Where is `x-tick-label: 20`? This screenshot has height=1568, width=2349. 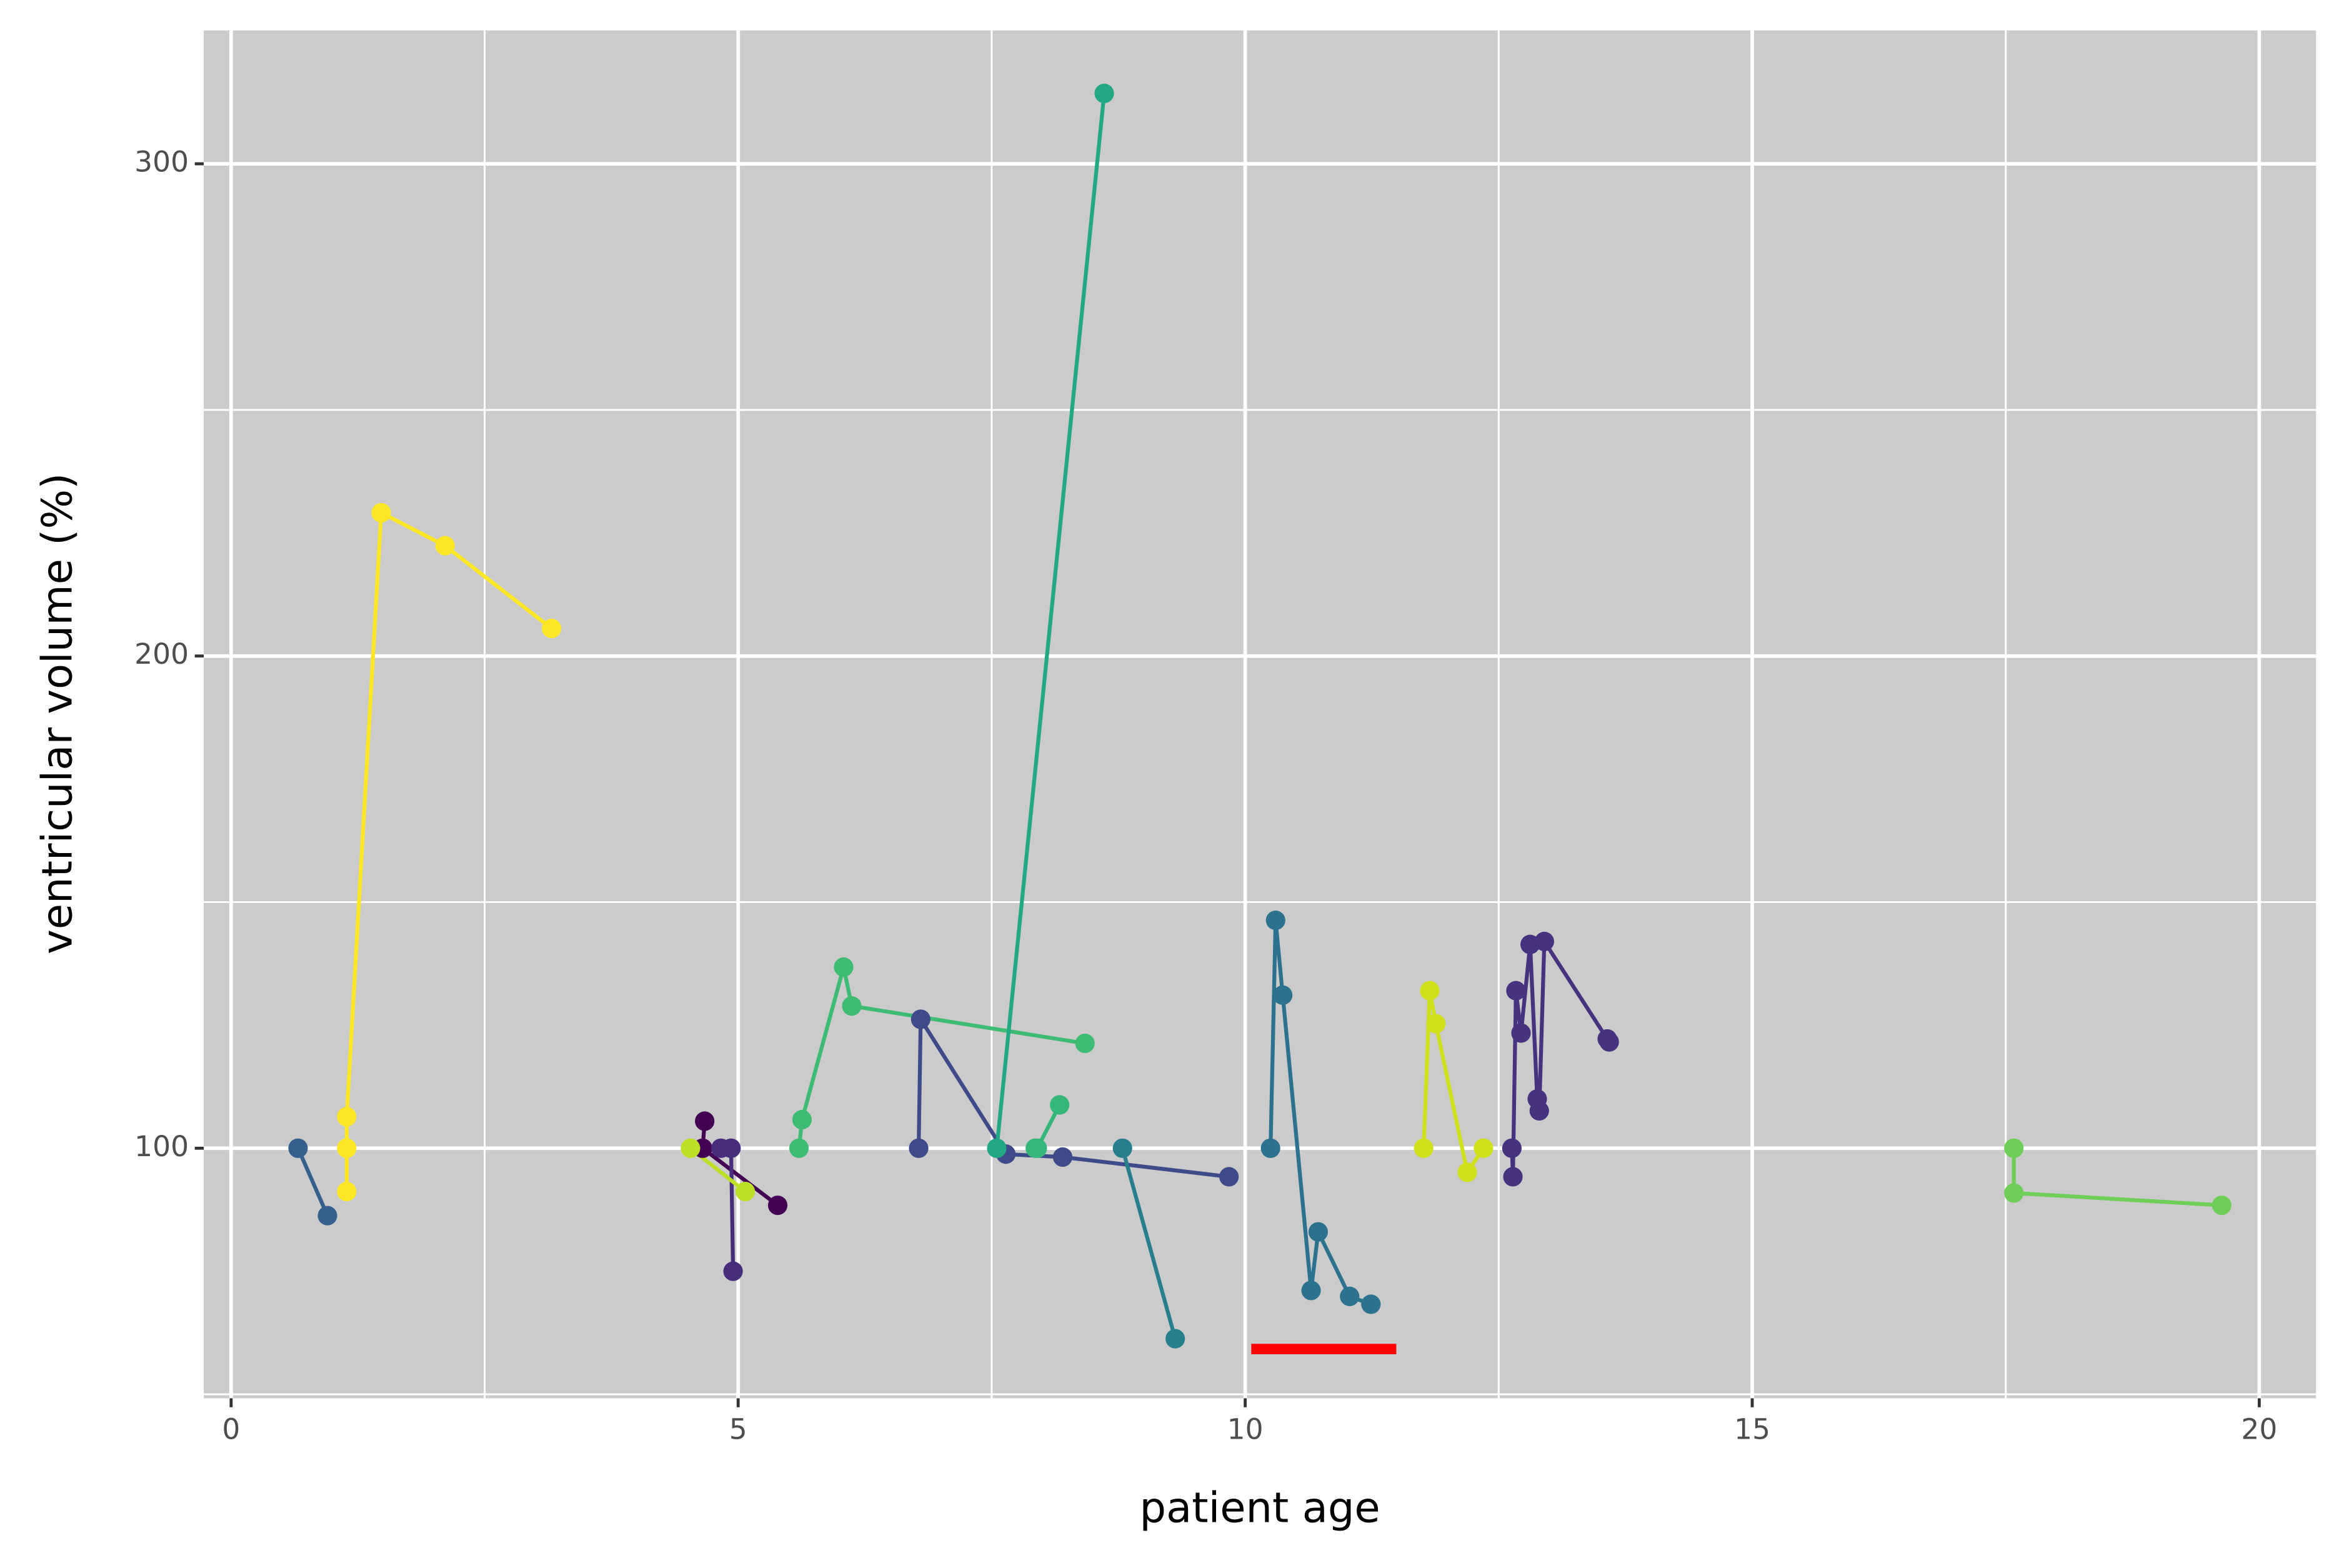 x-tick-label: 20 is located at coordinates (2259, 1429).